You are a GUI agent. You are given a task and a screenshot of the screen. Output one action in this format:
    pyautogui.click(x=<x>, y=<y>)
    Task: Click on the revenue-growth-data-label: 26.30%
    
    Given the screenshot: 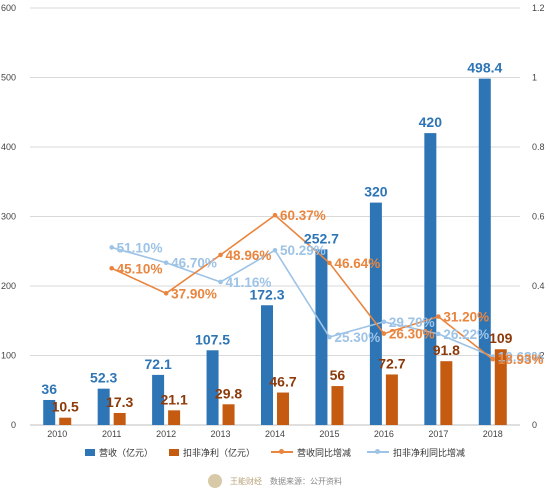 What is the action you would take?
    pyautogui.click(x=412, y=334)
    